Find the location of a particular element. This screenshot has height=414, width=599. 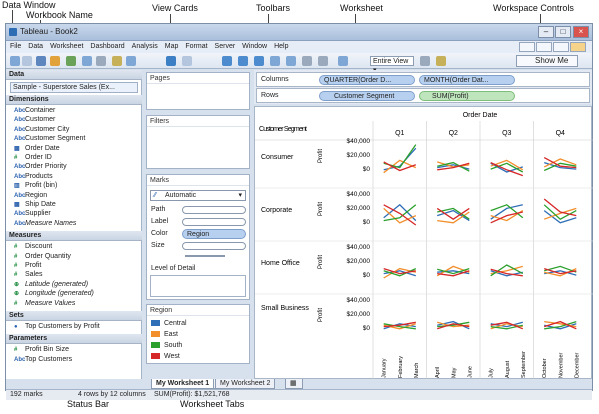

dimensions-header: Dimensions is located at coordinates (74, 100).